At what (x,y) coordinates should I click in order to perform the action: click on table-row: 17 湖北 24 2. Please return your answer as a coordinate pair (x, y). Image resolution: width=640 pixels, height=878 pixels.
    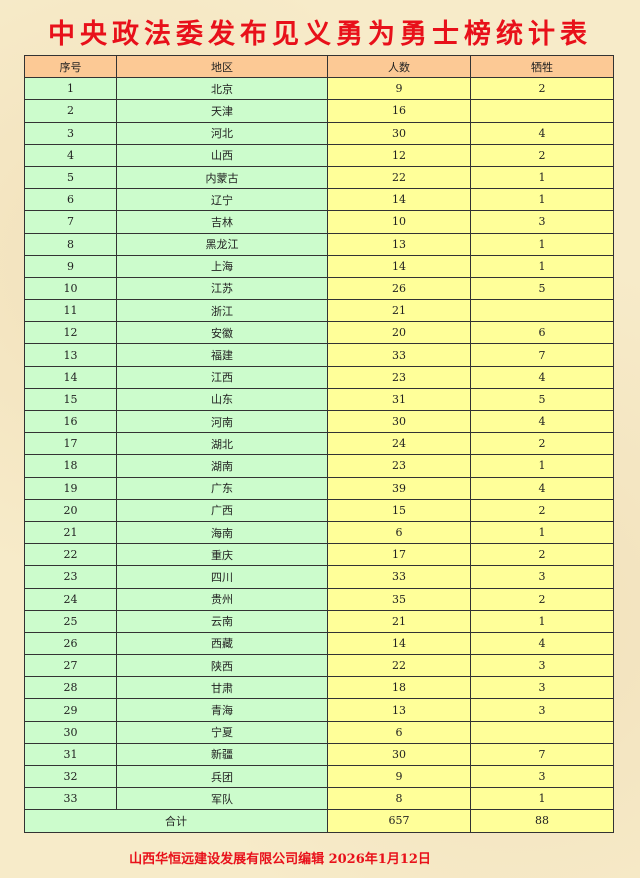
    Looking at the image, I should click on (319, 444).